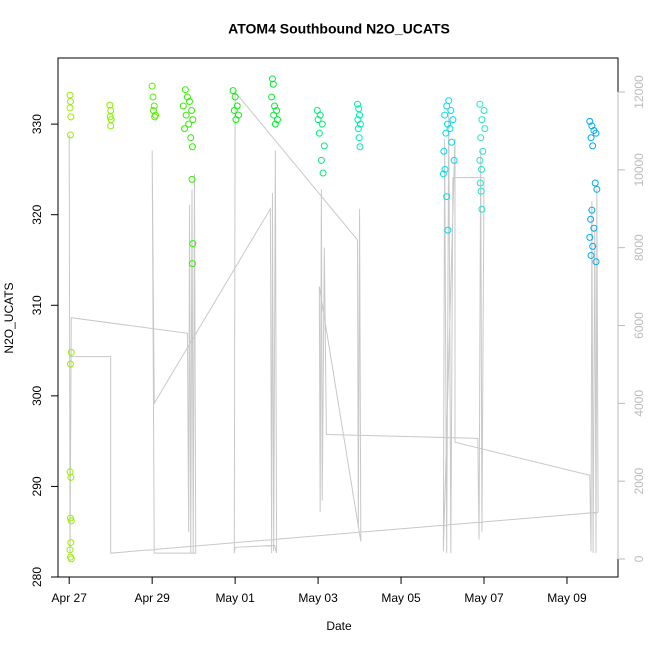 The width and height of the screenshot is (650, 650). I want to click on chart-title: ATOM4 Southbound N2O_UCATS, so click(339, 29).